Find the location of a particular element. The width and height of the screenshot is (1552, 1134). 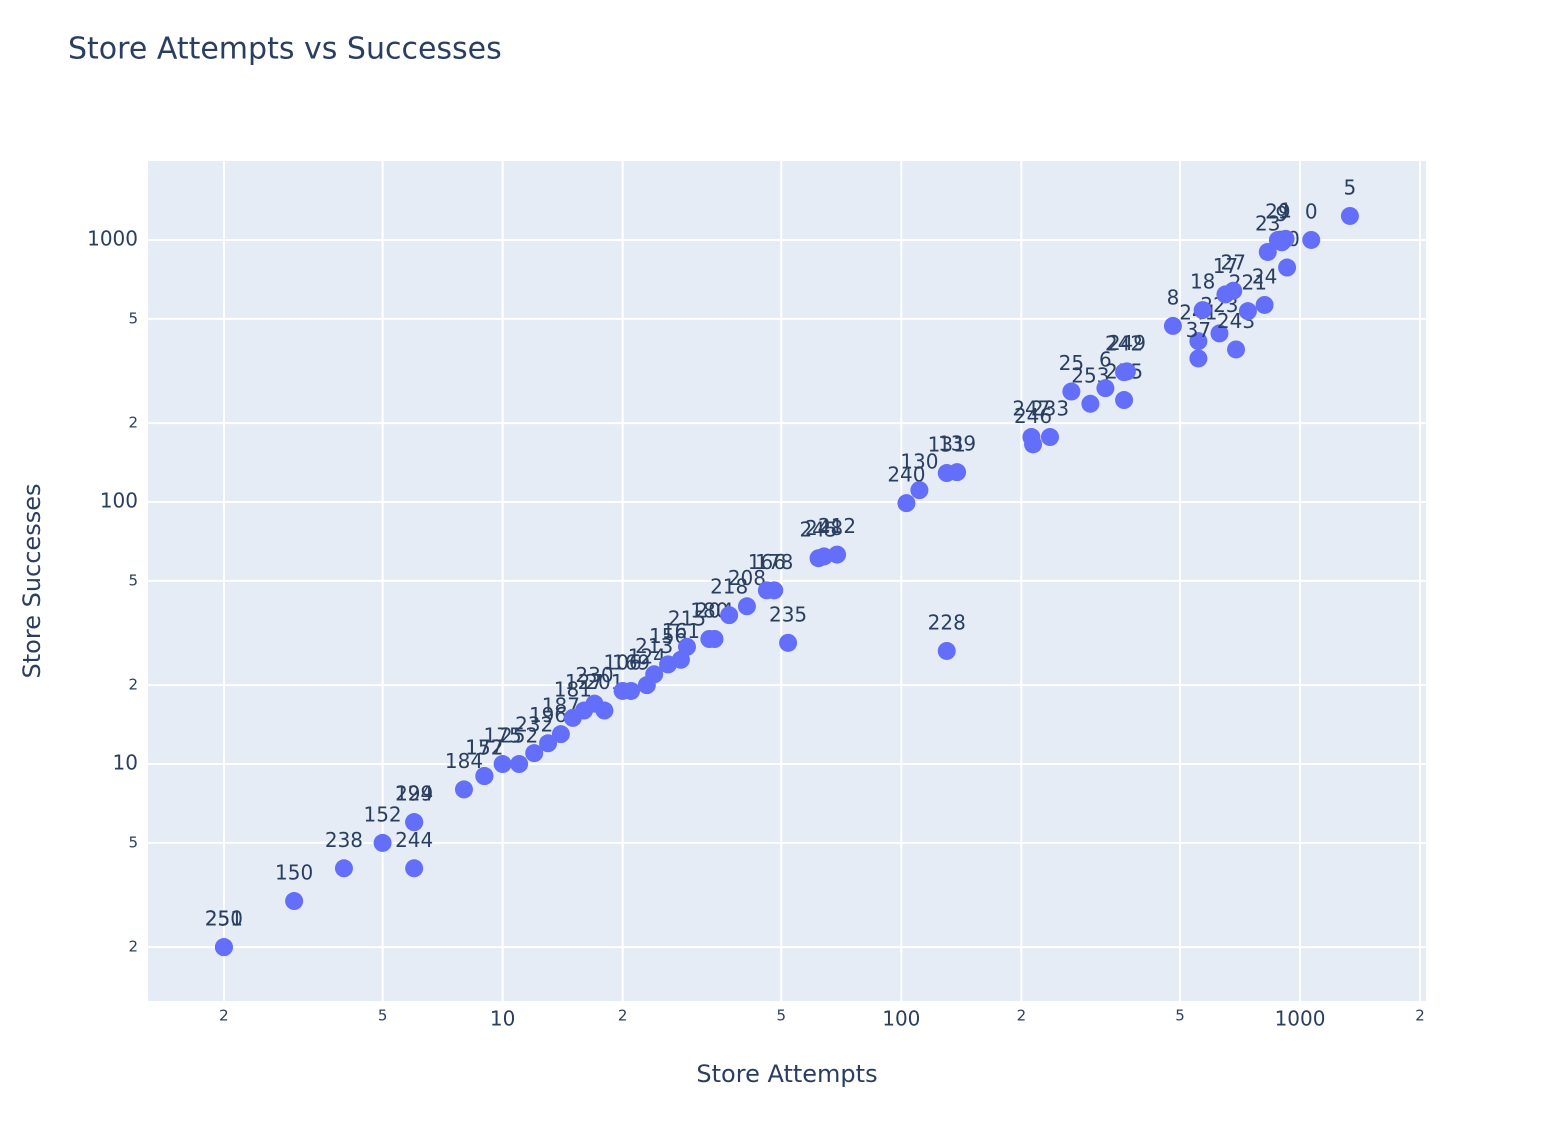

point-label: 242 is located at coordinates (1124, 344).